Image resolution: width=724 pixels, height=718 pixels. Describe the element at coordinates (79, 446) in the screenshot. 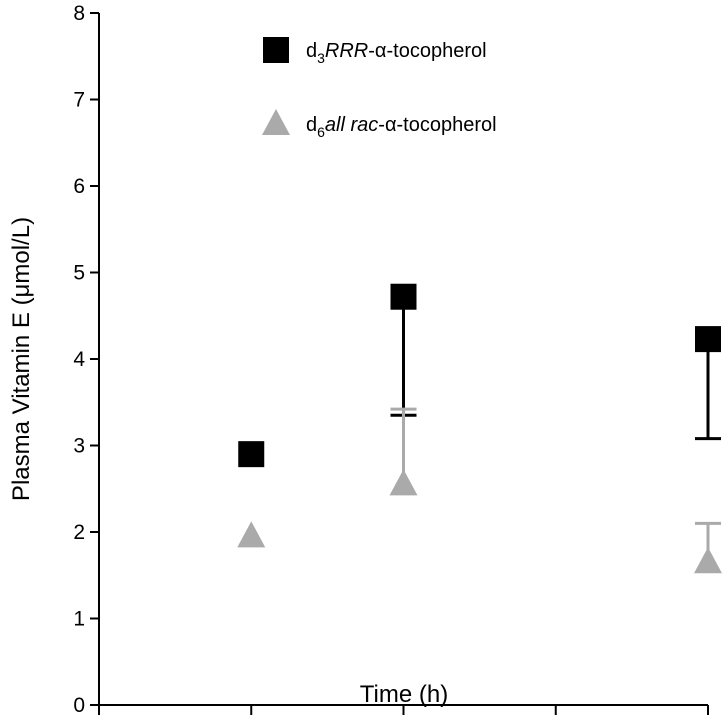

I see `y-tick-label: 3` at that location.